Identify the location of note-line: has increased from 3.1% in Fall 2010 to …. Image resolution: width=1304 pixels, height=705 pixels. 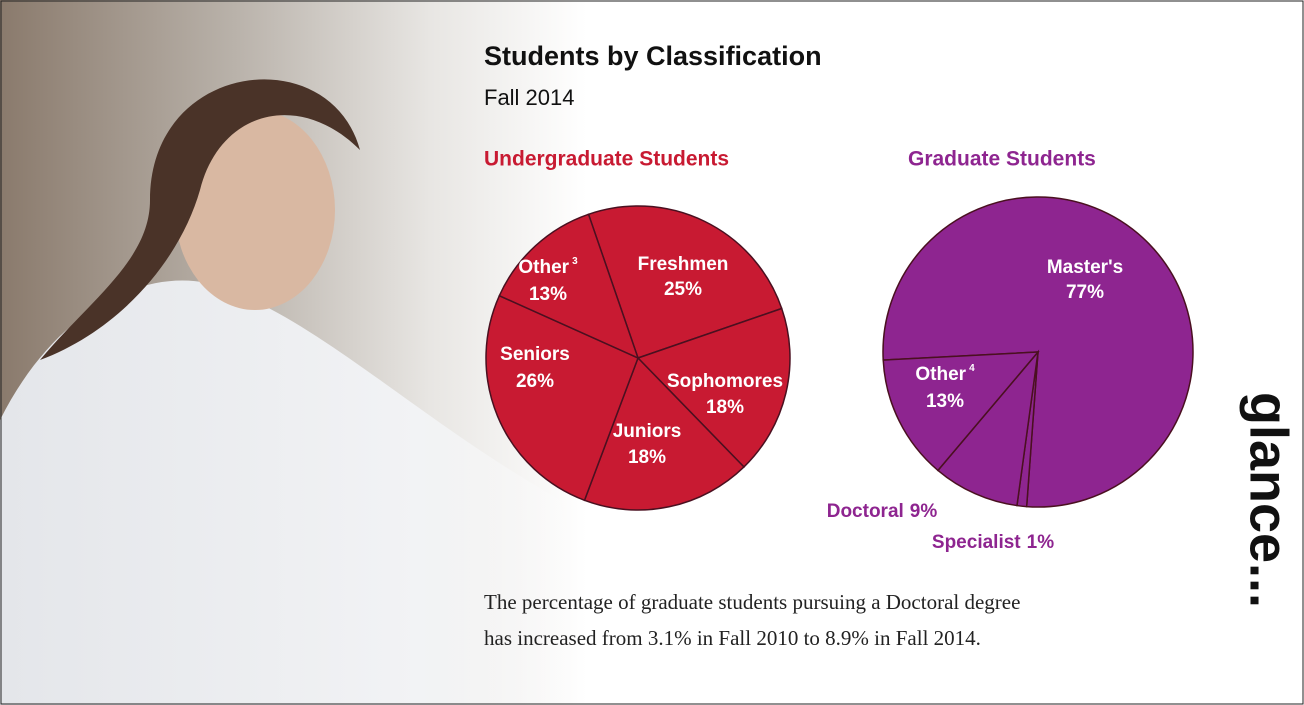
(732, 638).